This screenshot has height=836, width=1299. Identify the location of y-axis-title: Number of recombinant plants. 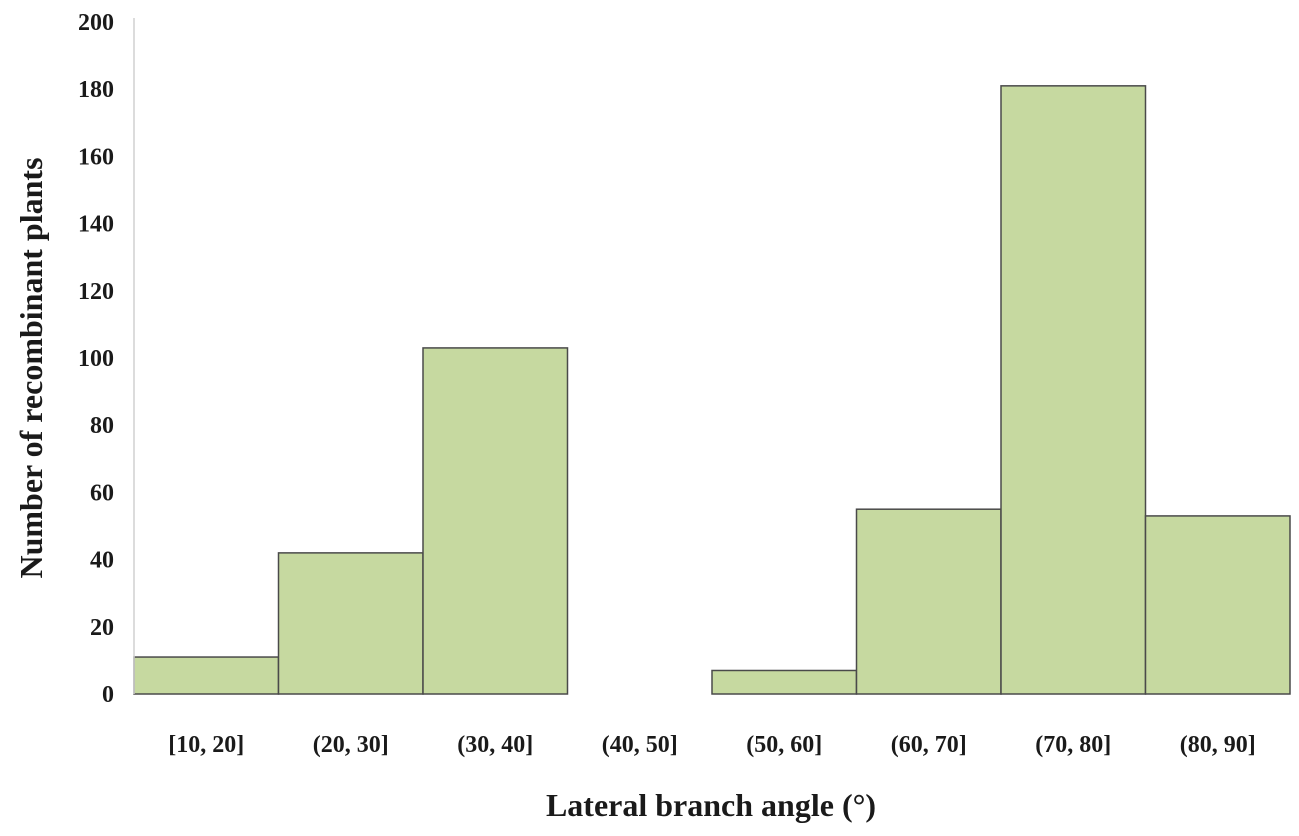
(31, 367).